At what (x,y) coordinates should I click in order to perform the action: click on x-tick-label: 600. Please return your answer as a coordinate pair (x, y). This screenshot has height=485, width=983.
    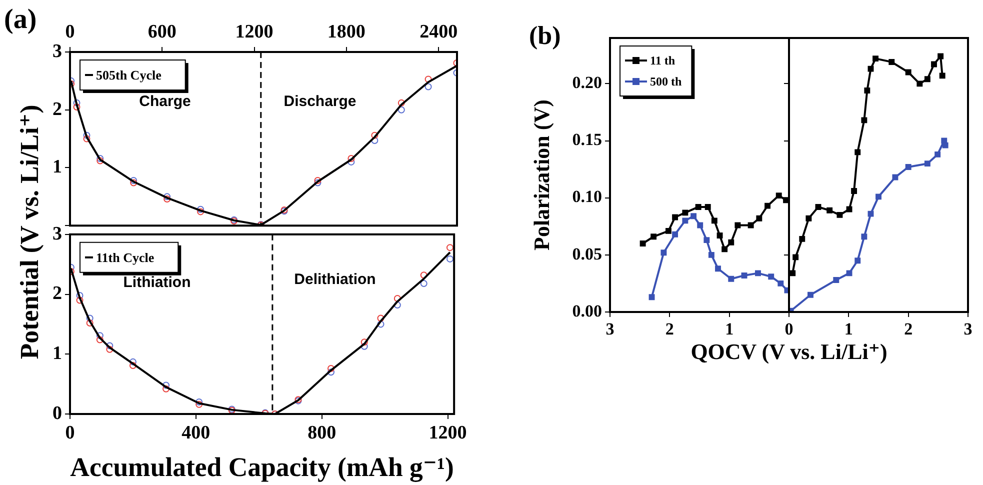
    Looking at the image, I should click on (162, 32).